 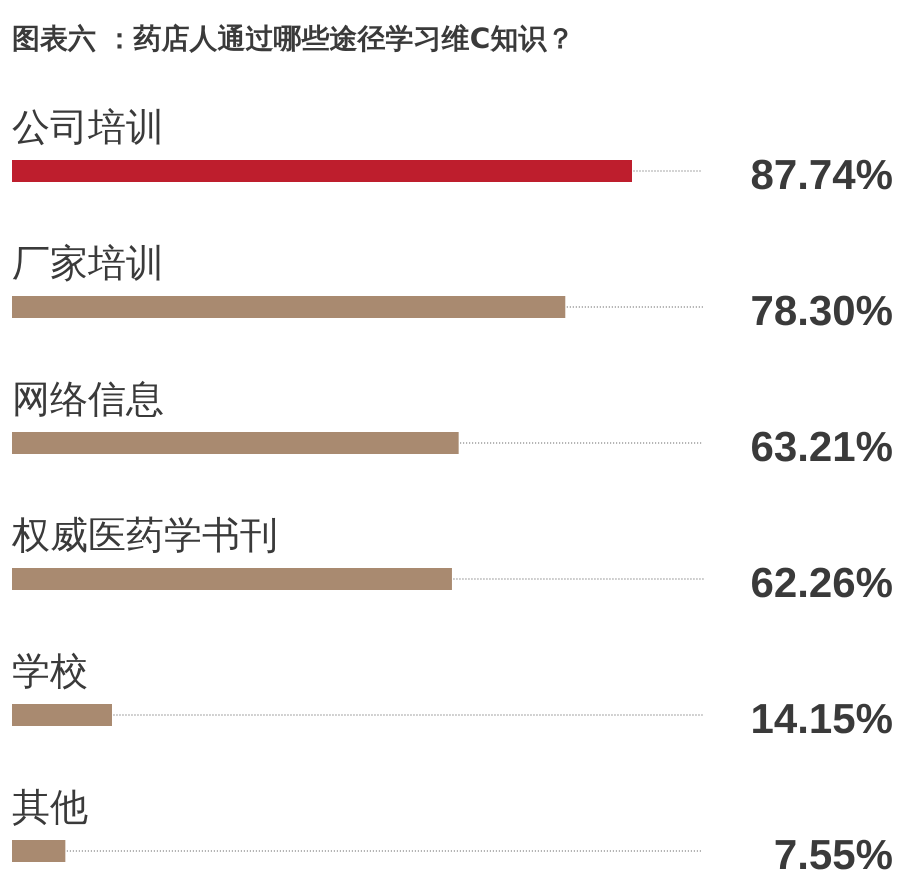 I want to click on data-label: 14.15%, so click(x=821, y=718).